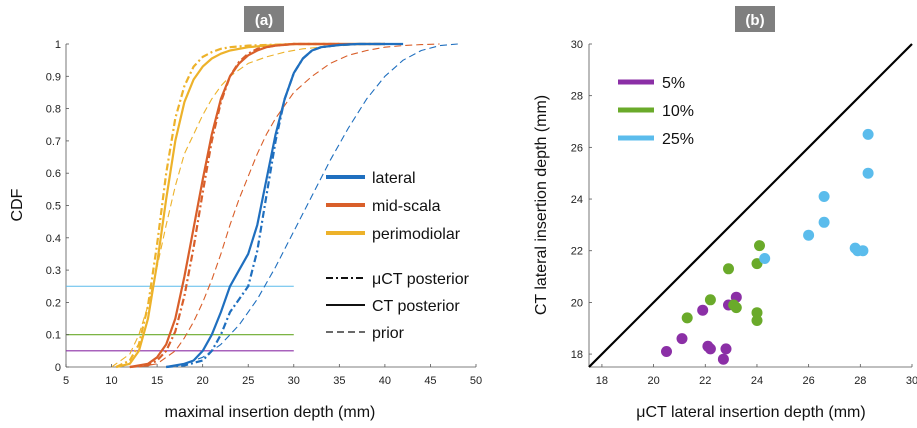 This screenshot has width=917, height=428. I want to click on panel-a-y-tick-label: 0.6, so click(53, 174).